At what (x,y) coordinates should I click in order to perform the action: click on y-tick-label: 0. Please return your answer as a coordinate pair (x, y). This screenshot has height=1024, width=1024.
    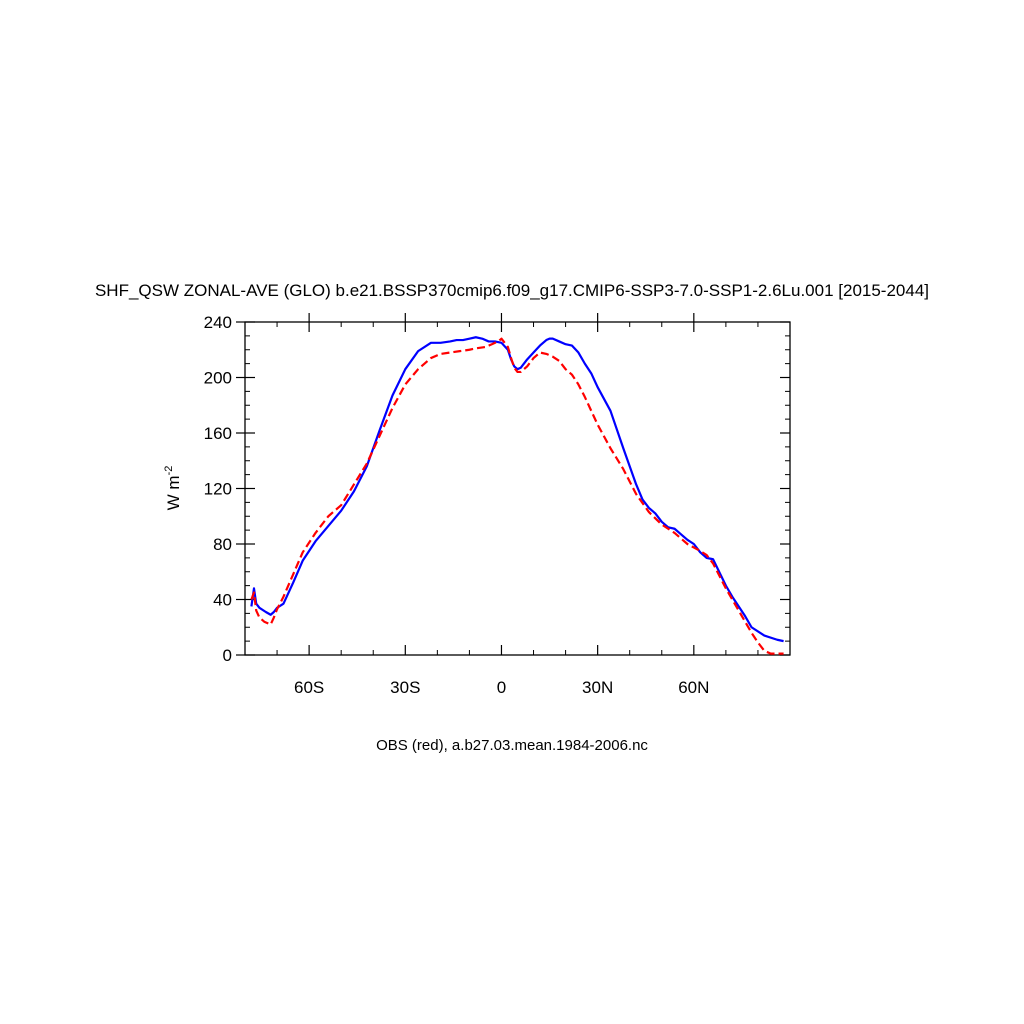
    Looking at the image, I should click on (227, 655).